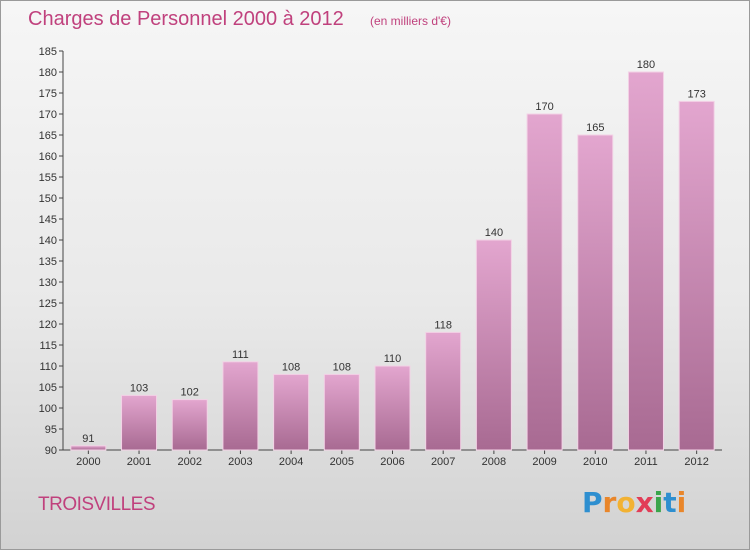 The height and width of the screenshot is (550, 750). Describe the element at coordinates (48, 367) in the screenshot. I see `y-tick-label: 110` at that location.